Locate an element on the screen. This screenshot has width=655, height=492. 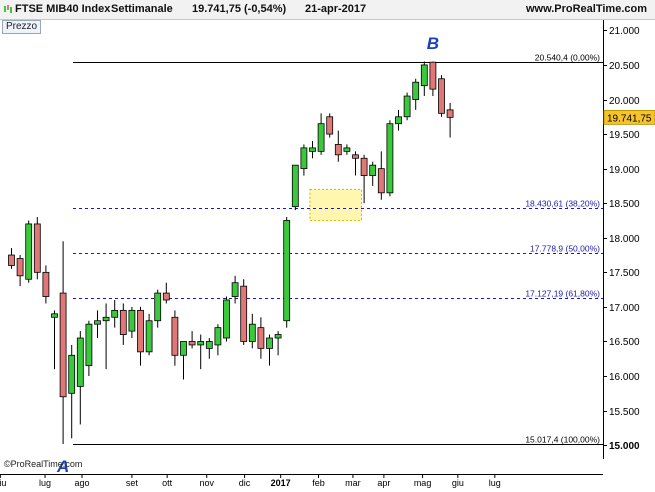
x-tick-label: apr is located at coordinates (383, 483).